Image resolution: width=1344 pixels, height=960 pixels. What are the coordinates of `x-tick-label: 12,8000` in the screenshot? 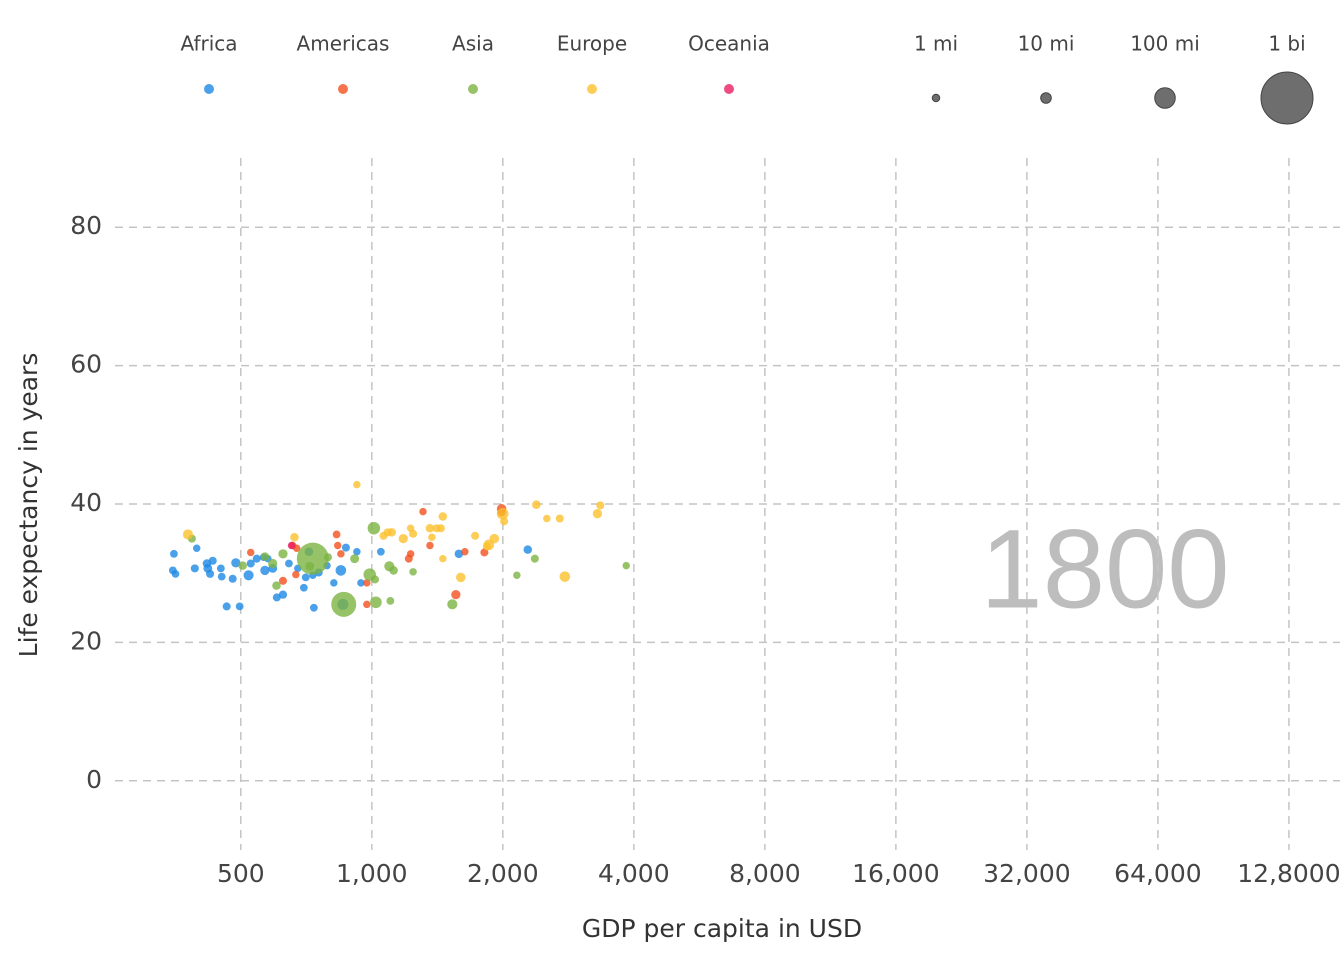 It's located at (1288, 873).